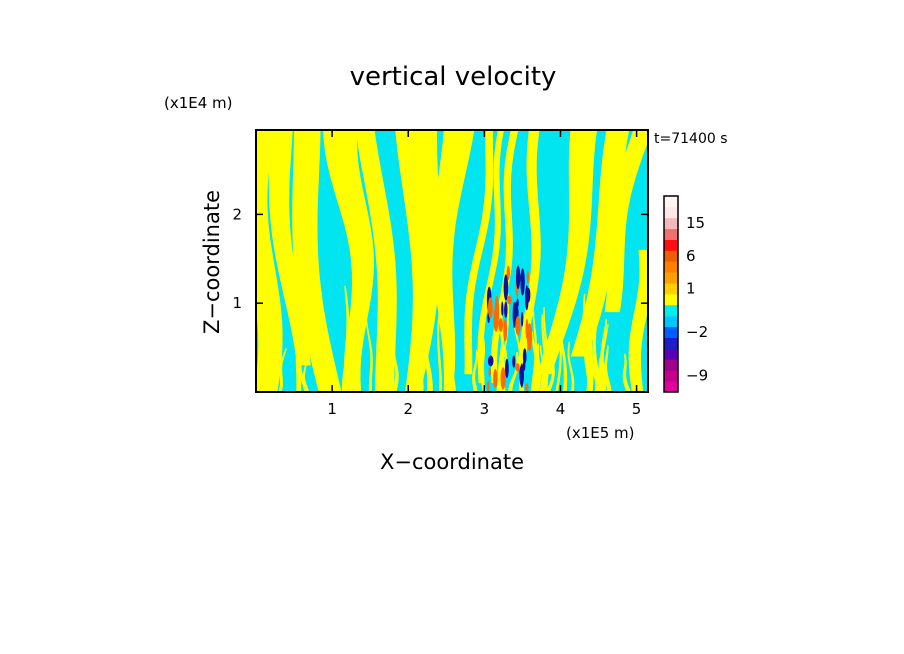 This screenshot has width=904, height=654. Describe the element at coordinates (685, 294) in the screenshot. I see `colorbar: −9 −2 1 6 15` at that location.